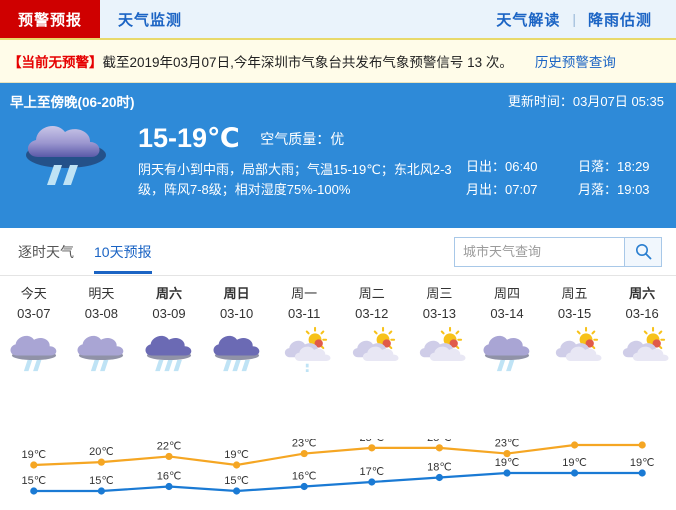  Describe the element at coordinates (304, 349) in the screenshot. I see `sun-cloud-shower-icon` at that location.